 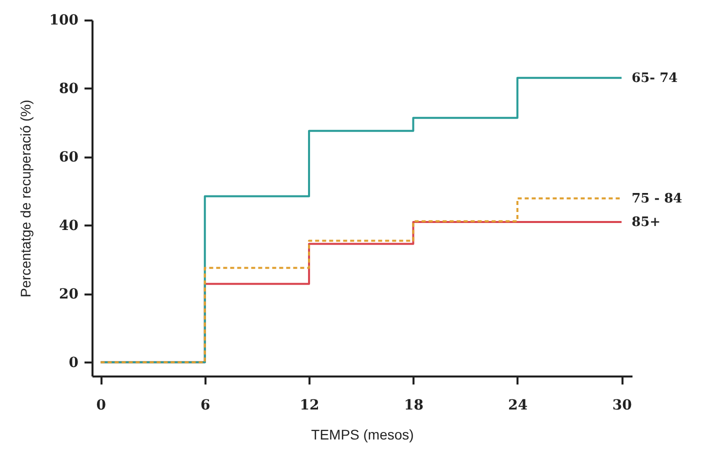 What do you see at coordinates (205, 406) in the screenshot?
I see `x-tick-label: 6` at bounding box center [205, 406].